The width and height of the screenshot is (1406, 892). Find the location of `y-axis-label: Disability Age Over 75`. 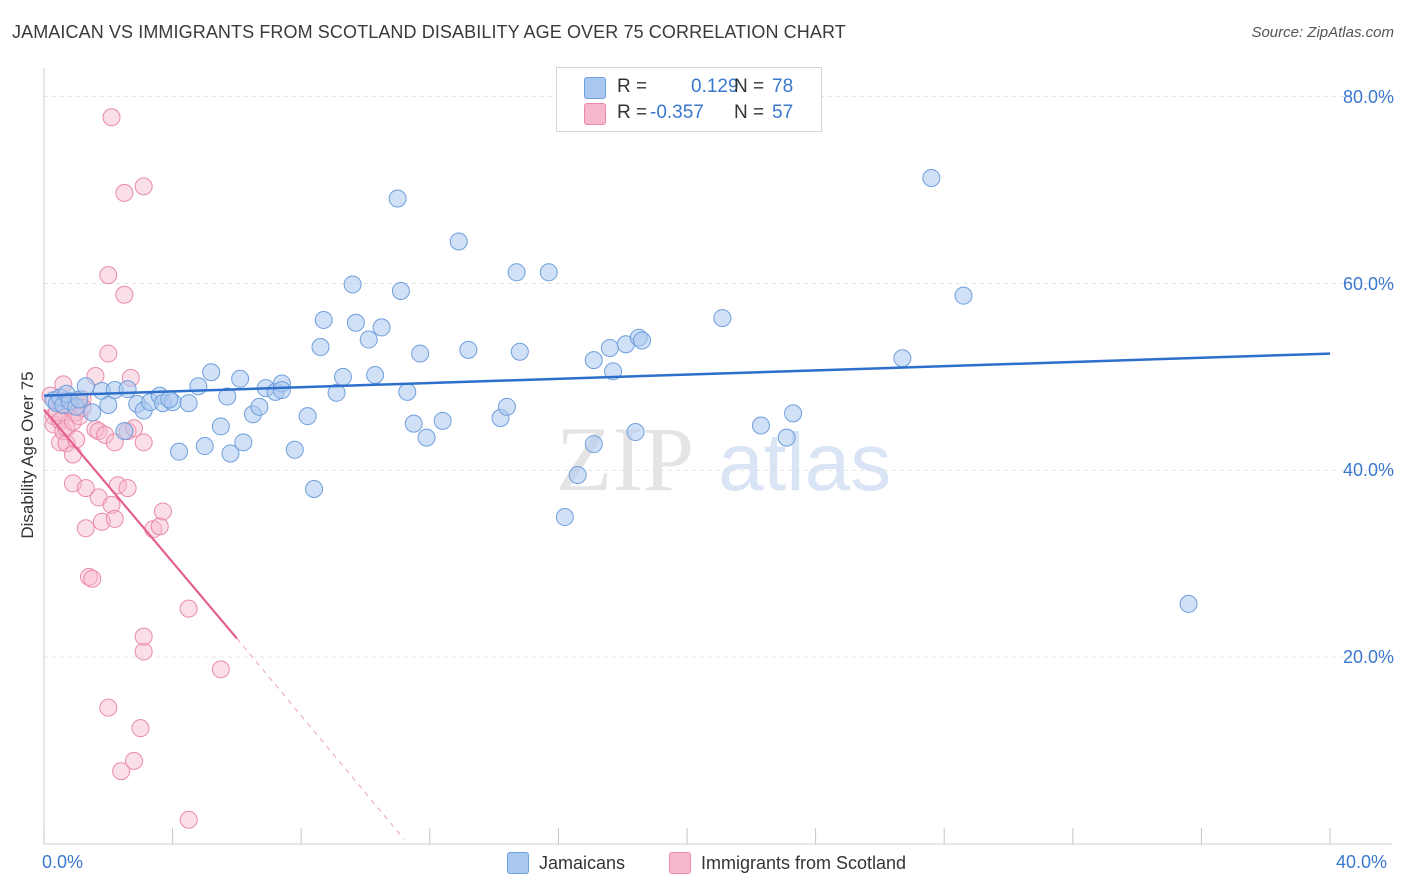

y-axis-label: Disability Age Over 75 is located at coordinates (27, 455).